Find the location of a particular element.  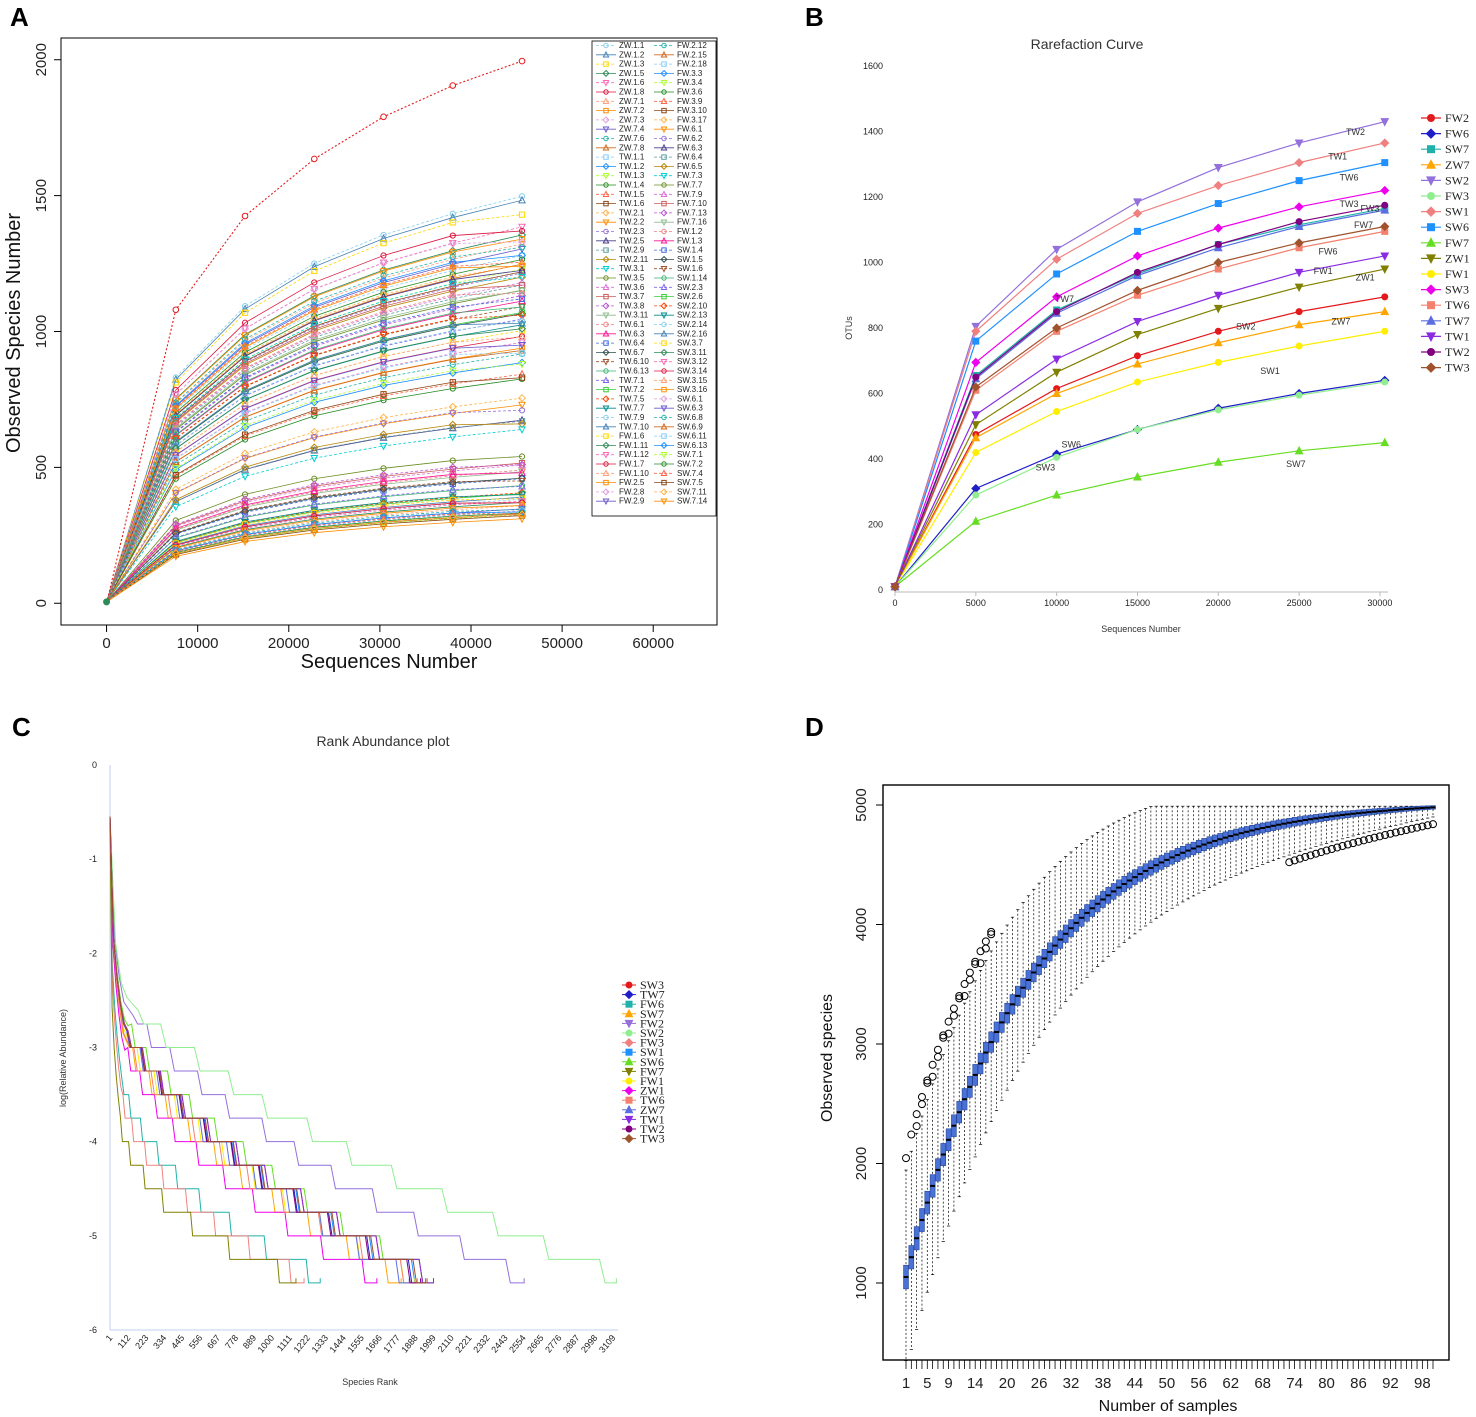

panel-d-x-tick-label: 26 is located at coordinates (1039, 1383).